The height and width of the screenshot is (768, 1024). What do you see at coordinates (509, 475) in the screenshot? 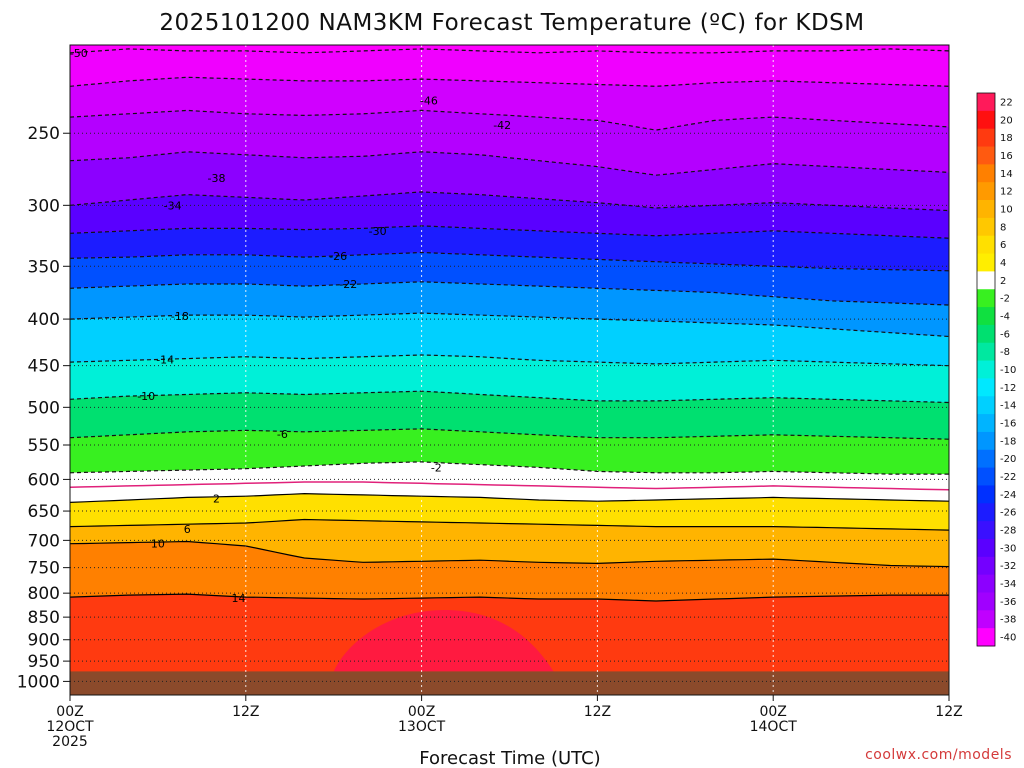
I see `band--2` at bounding box center [509, 475].